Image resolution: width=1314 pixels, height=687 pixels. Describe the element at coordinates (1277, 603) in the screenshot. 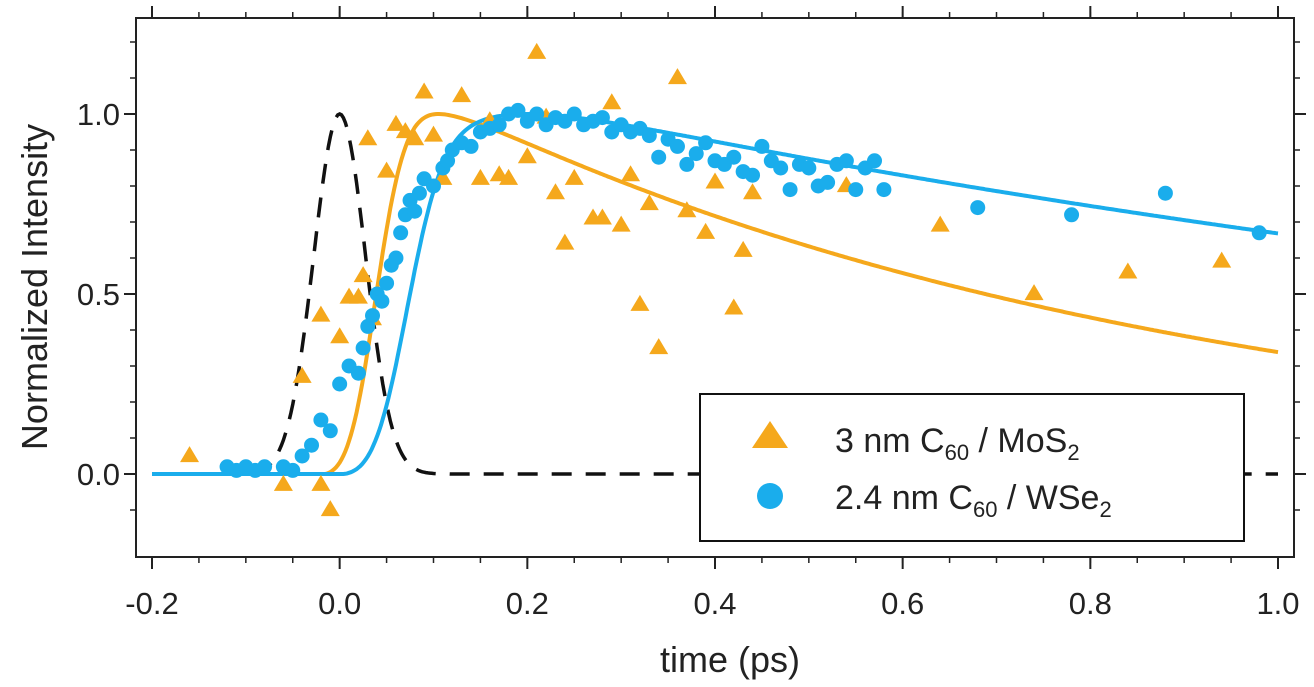

I see `x-tick-label: 1.0` at that location.